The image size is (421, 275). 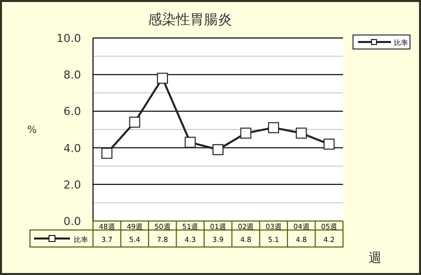 What do you see at coordinates (375, 258) in the screenshot?
I see `x-axis-title: 週` at bounding box center [375, 258].